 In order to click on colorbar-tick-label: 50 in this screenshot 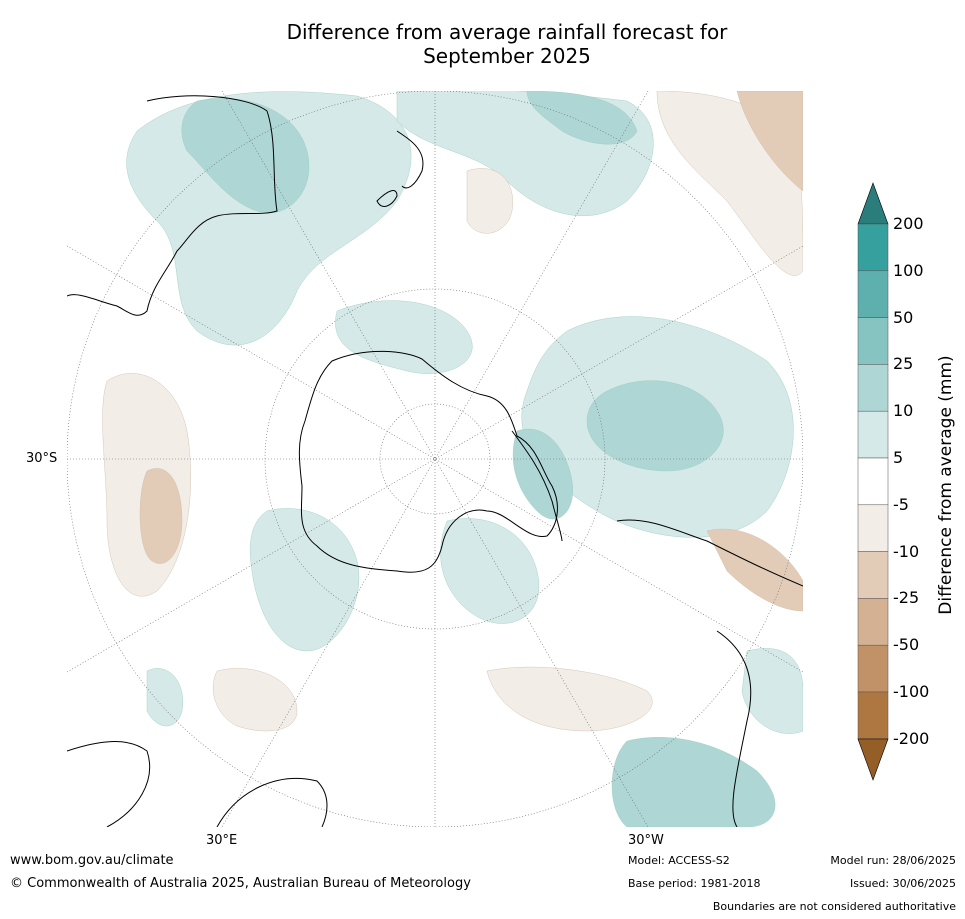, I will do `click(903, 317)`.